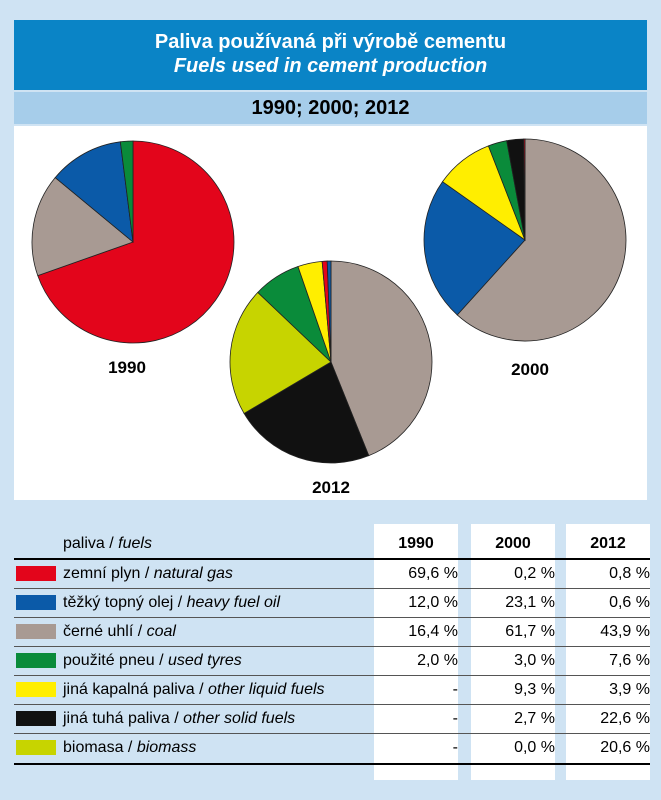  I want to click on fuel-name: zemní plyn / natural gas, so click(148, 573).